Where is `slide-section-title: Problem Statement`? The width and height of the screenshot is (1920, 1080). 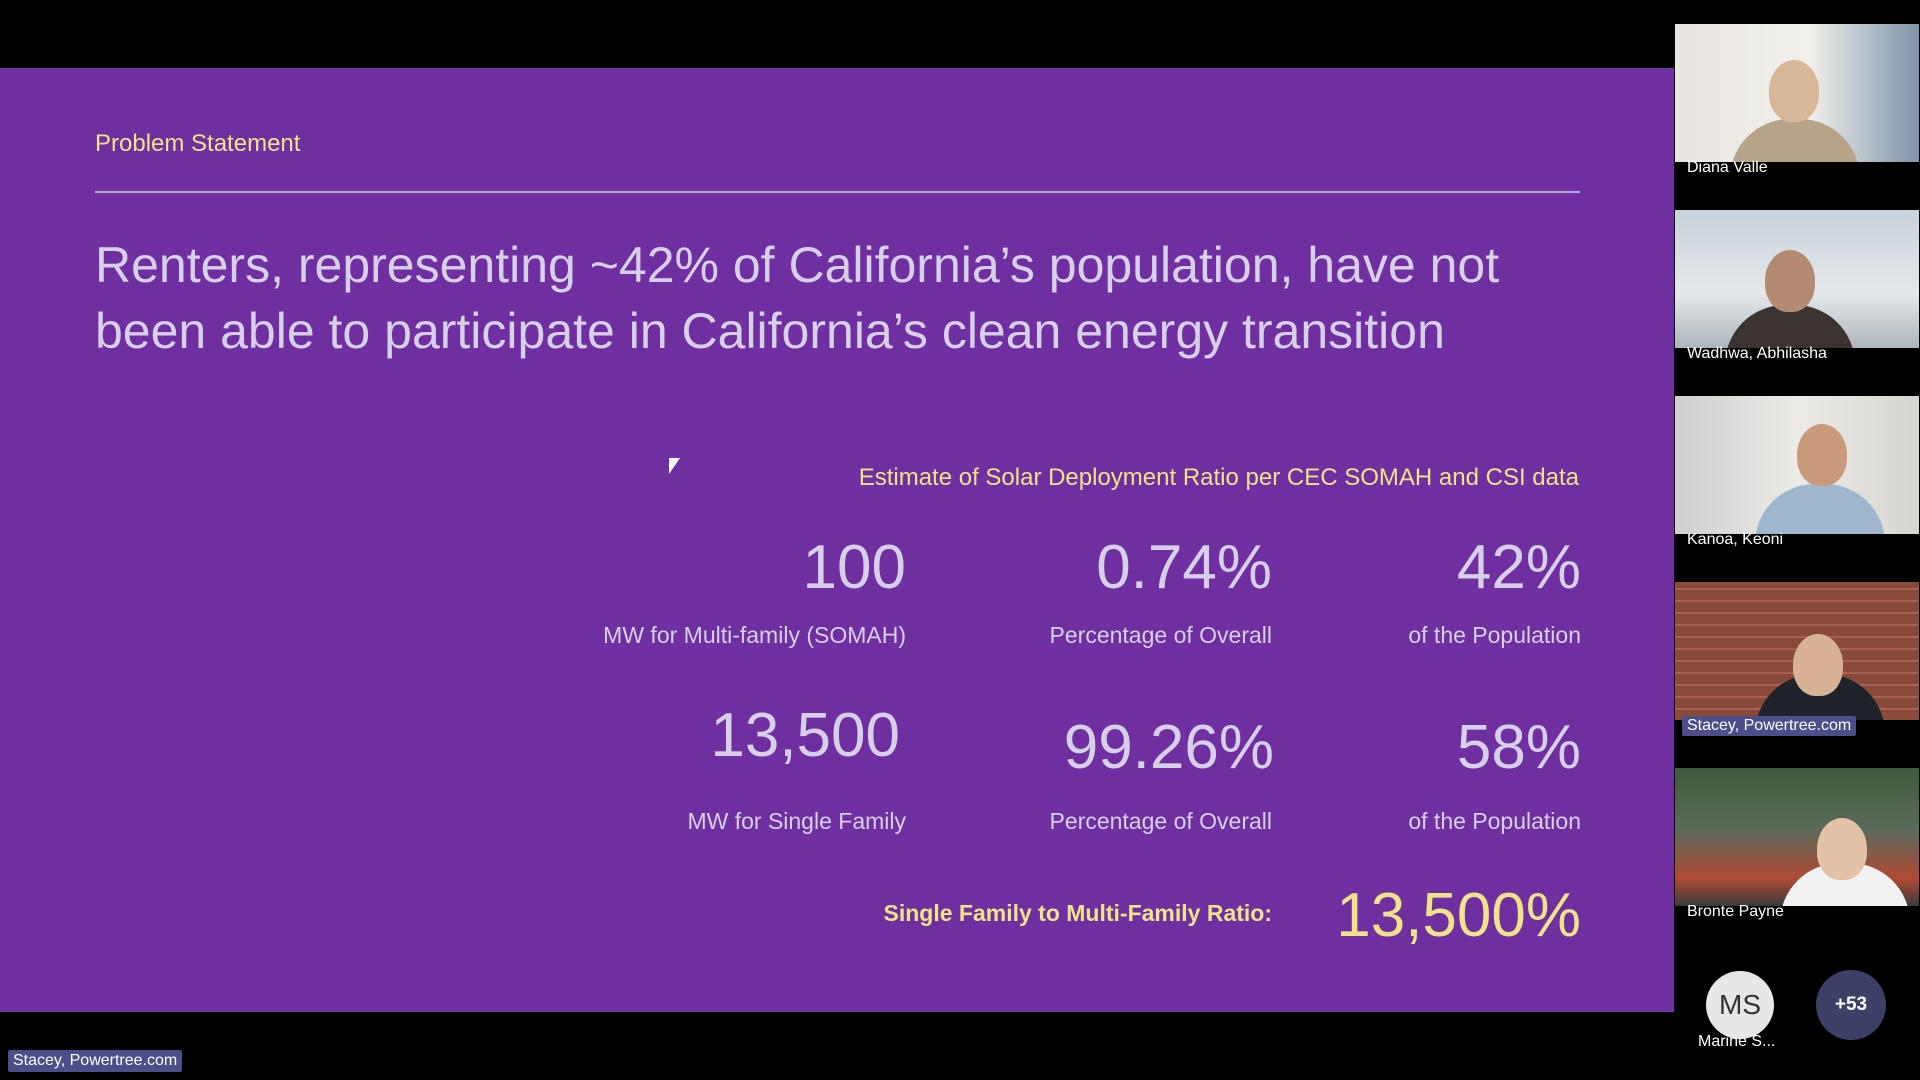 slide-section-title: Problem Statement is located at coordinates (198, 143).